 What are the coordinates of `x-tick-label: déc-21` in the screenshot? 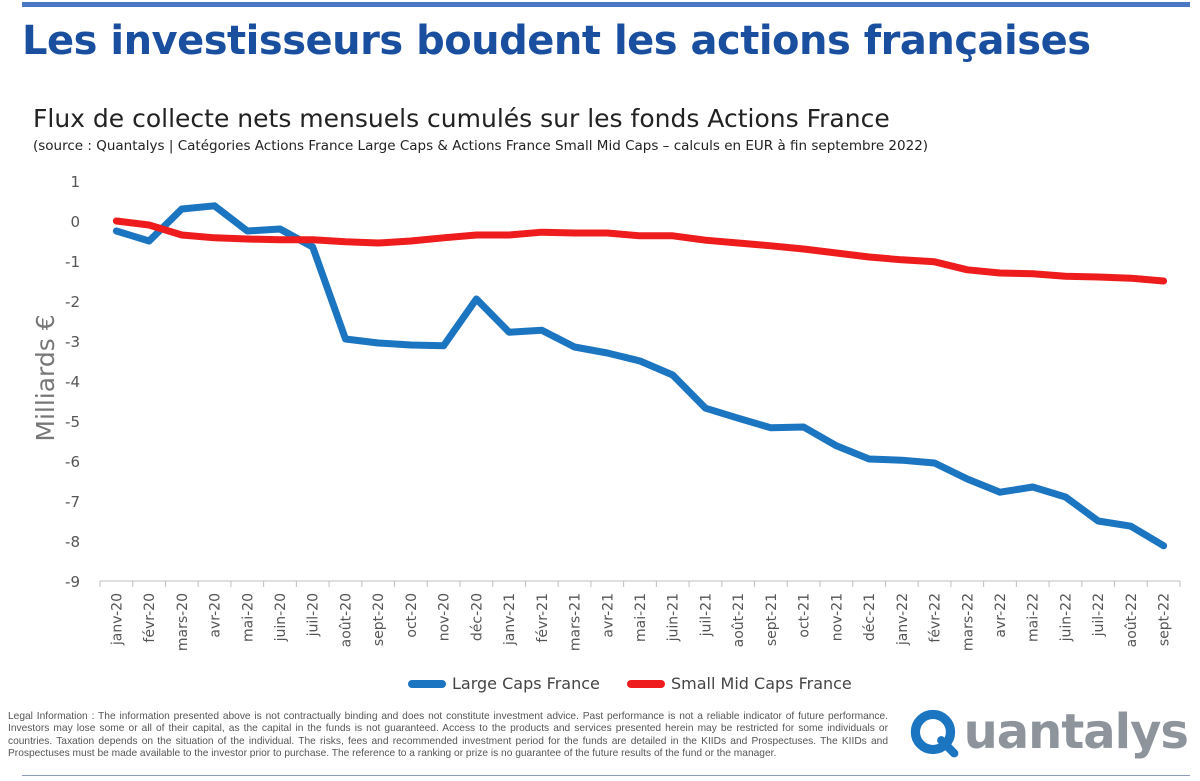 It's located at (870, 617).